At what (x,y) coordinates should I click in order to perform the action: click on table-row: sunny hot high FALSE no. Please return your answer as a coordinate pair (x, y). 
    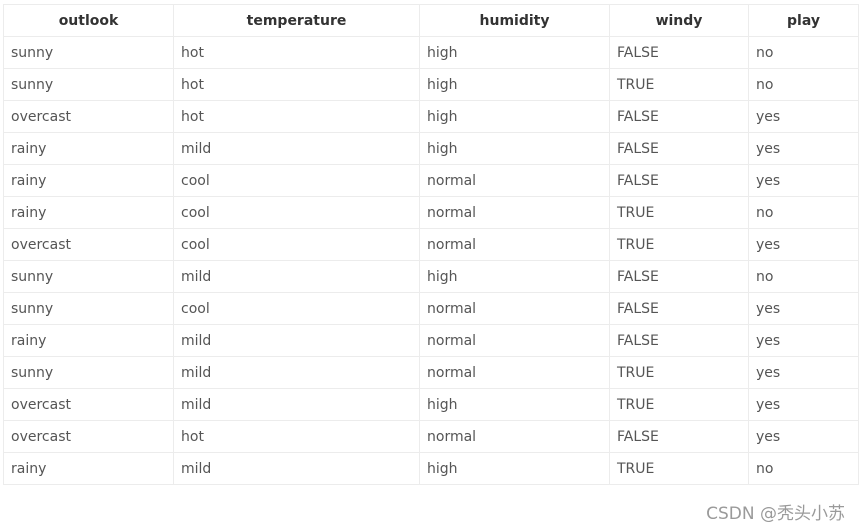
    Looking at the image, I should click on (431, 52).